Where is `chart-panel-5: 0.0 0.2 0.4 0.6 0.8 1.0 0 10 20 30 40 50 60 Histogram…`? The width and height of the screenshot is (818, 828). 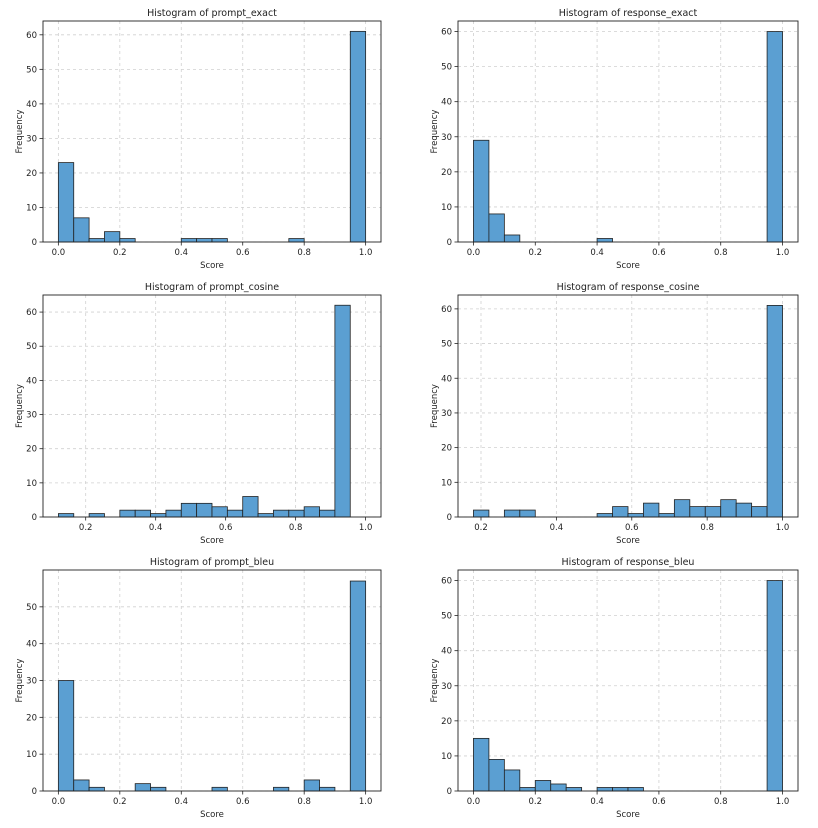
chart-panel-5: 0.0 0.2 0.4 0.6 0.8 1.0 0 10 20 30 40 50 60 Histogram… is located at coordinates (614, 688).